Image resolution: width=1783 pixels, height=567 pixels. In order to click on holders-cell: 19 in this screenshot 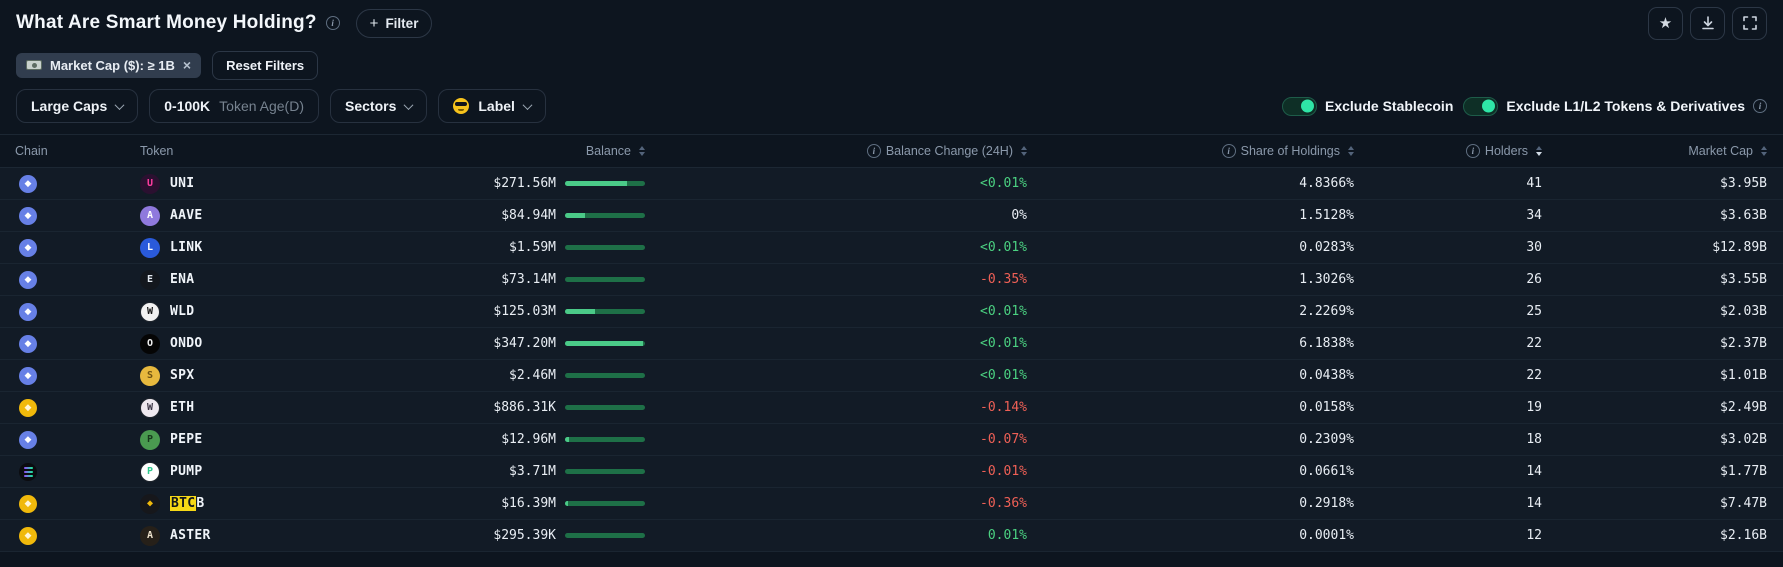, I will do `click(1448, 407)`.